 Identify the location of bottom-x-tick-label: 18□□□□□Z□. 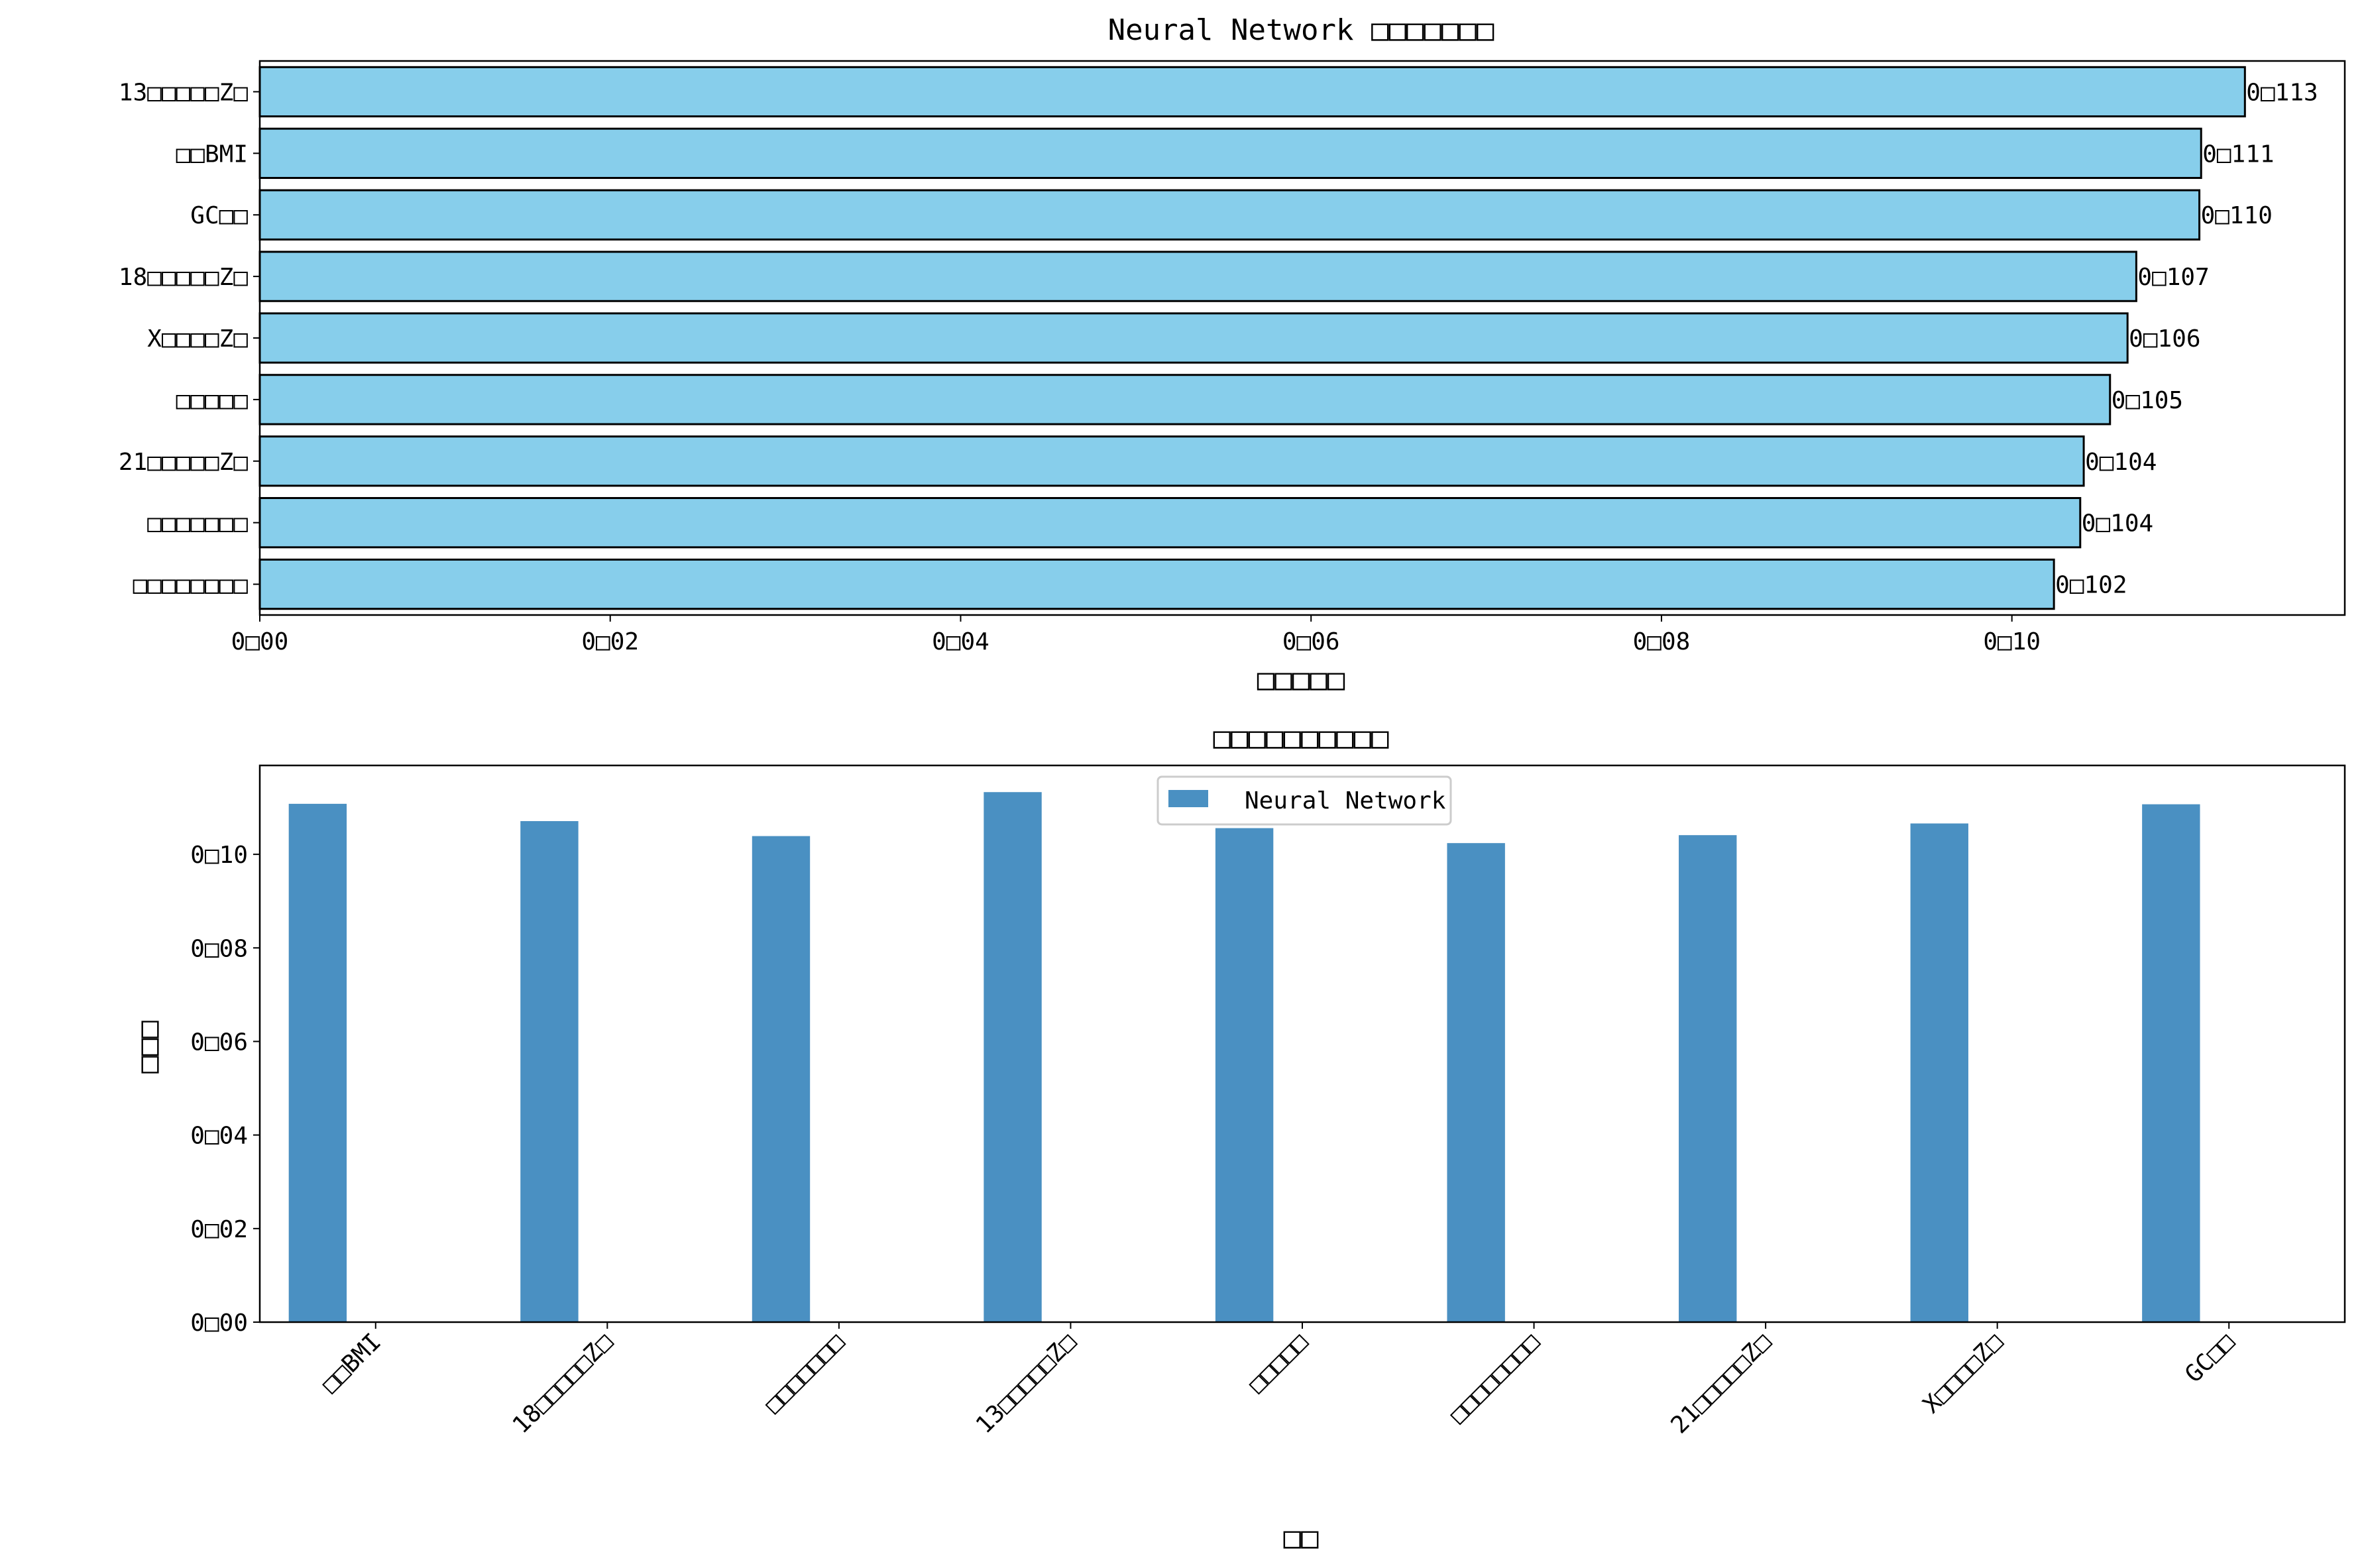
(563, 1383).